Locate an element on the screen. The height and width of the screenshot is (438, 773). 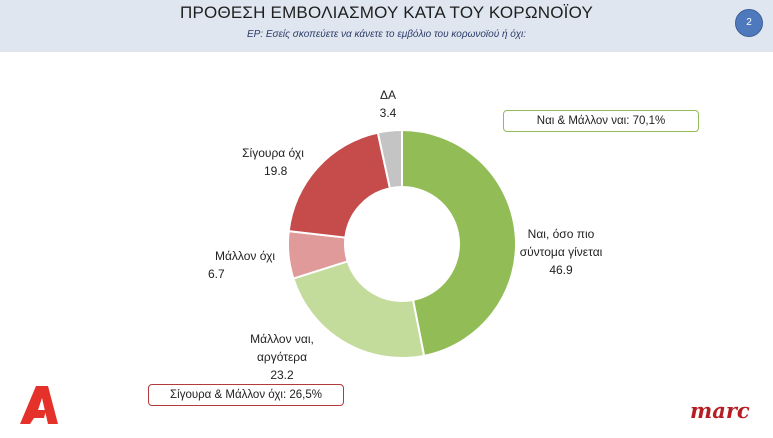
slice-value: 23.2 is located at coordinates (282, 375).